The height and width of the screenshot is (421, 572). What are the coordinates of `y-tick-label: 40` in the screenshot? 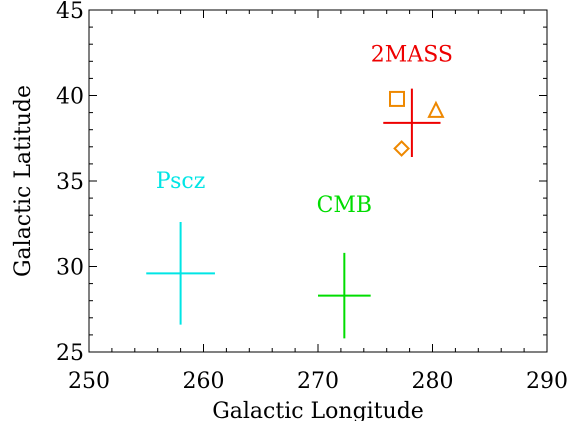 It's located at (70, 97).